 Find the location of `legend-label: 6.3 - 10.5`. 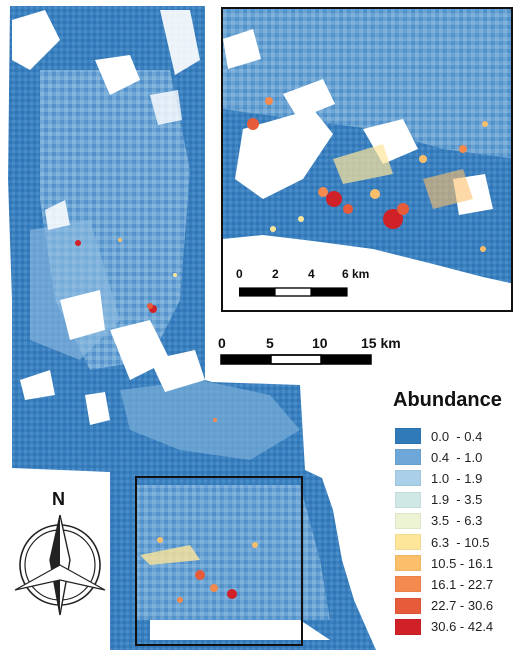

legend-label: 6.3 - 10.5 is located at coordinates (460, 542).